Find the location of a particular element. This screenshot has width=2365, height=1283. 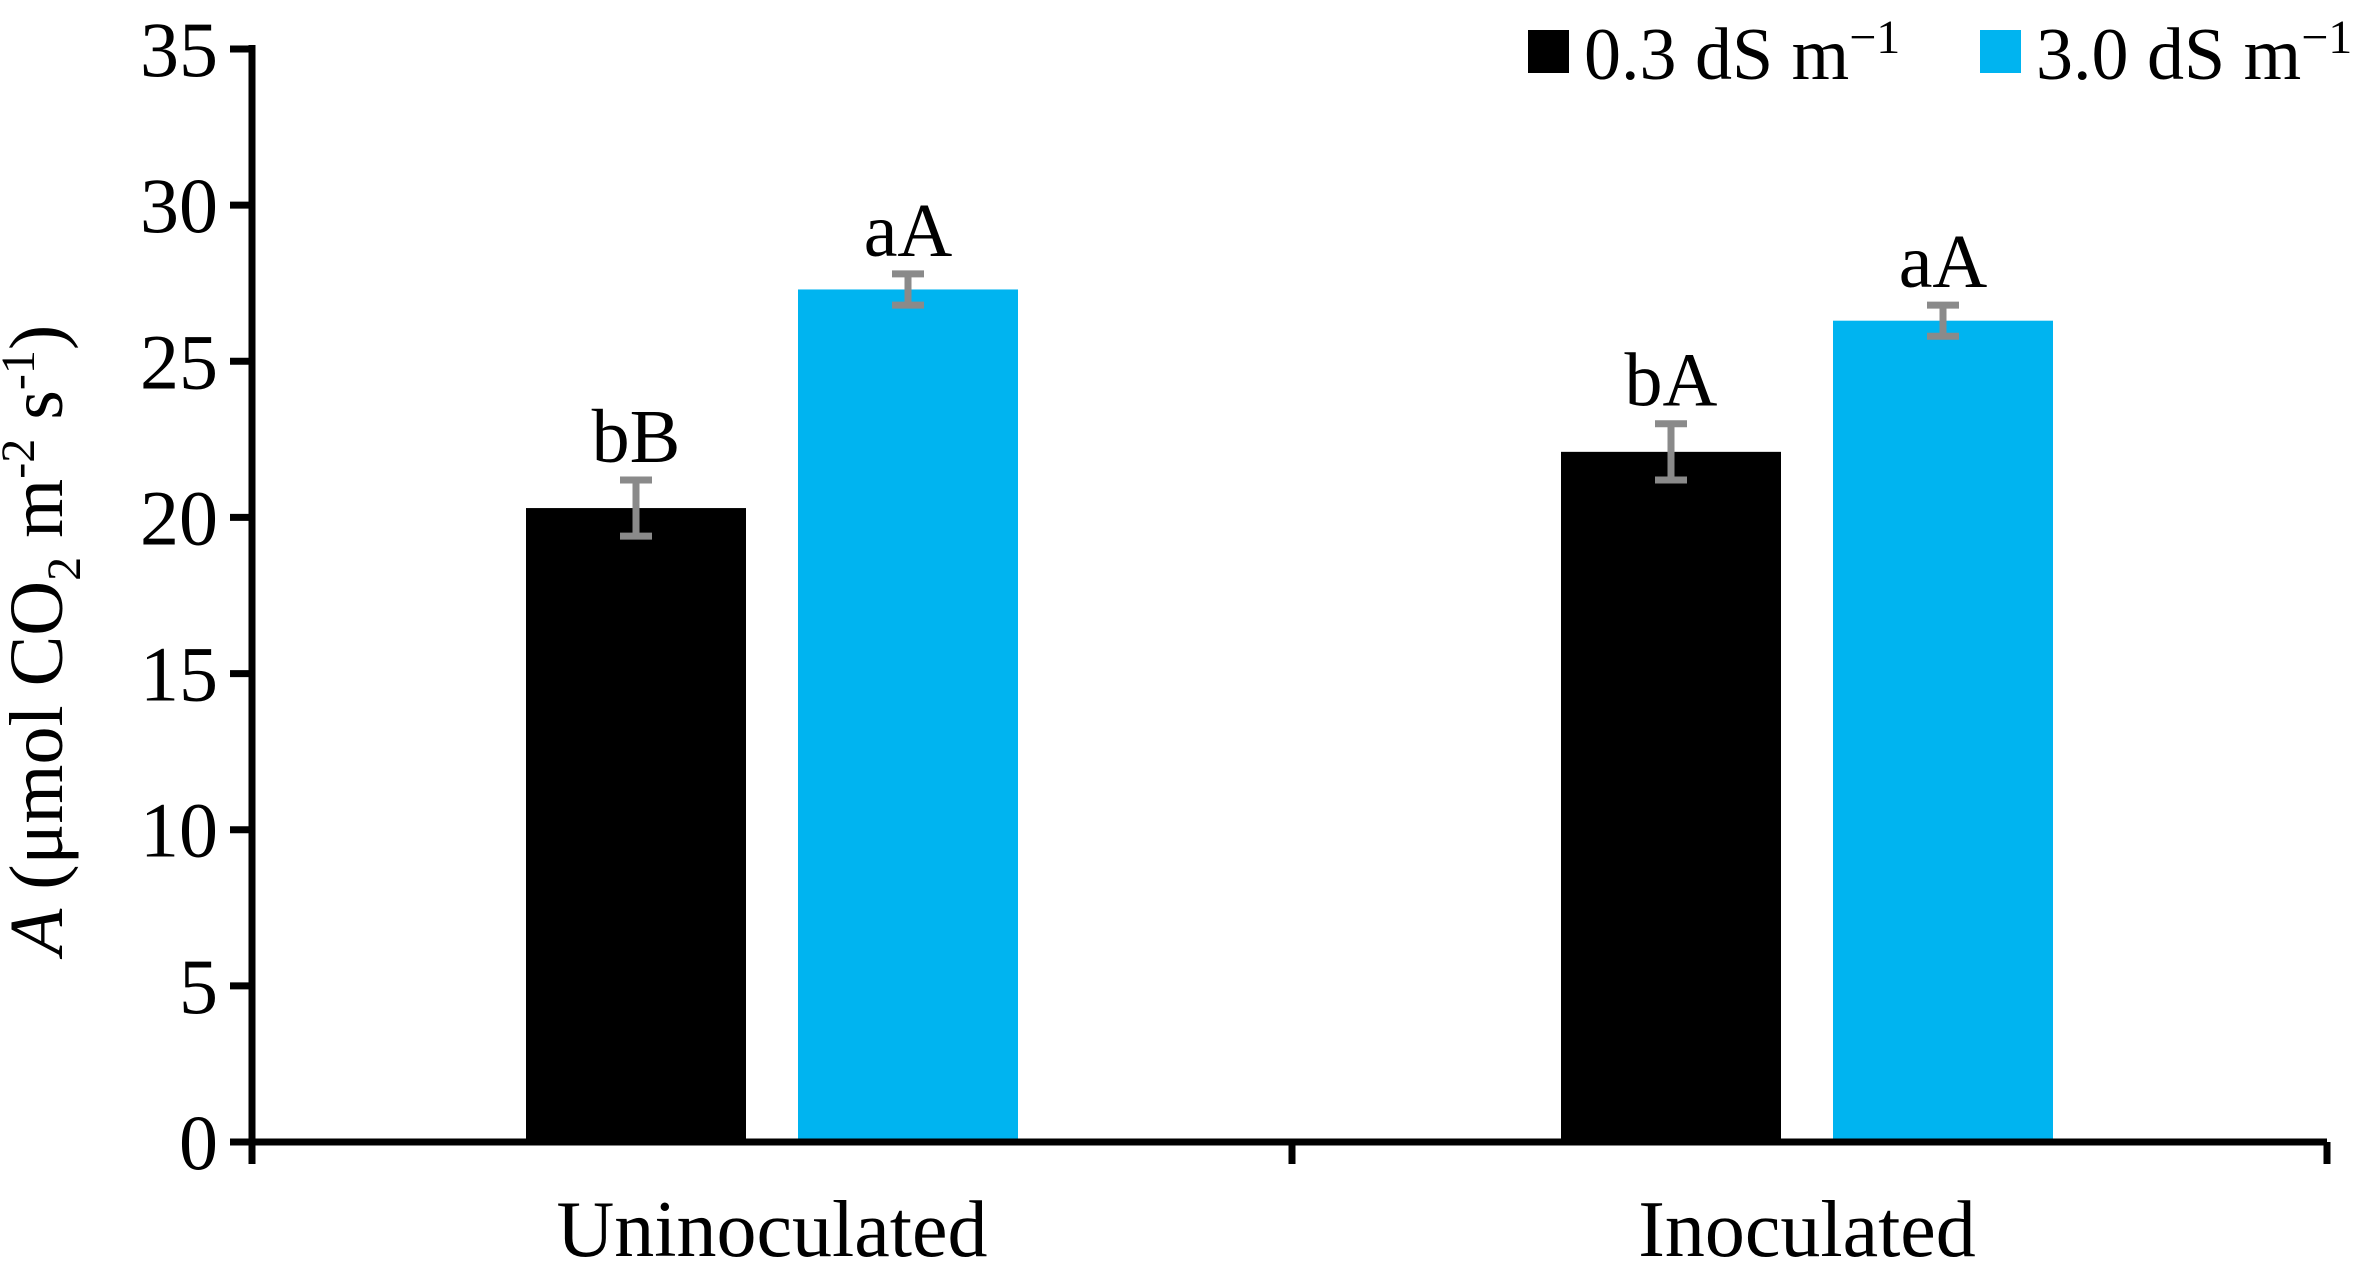

significance-letter-inoculated-low-salinity: bA is located at coordinates (1671, 381).